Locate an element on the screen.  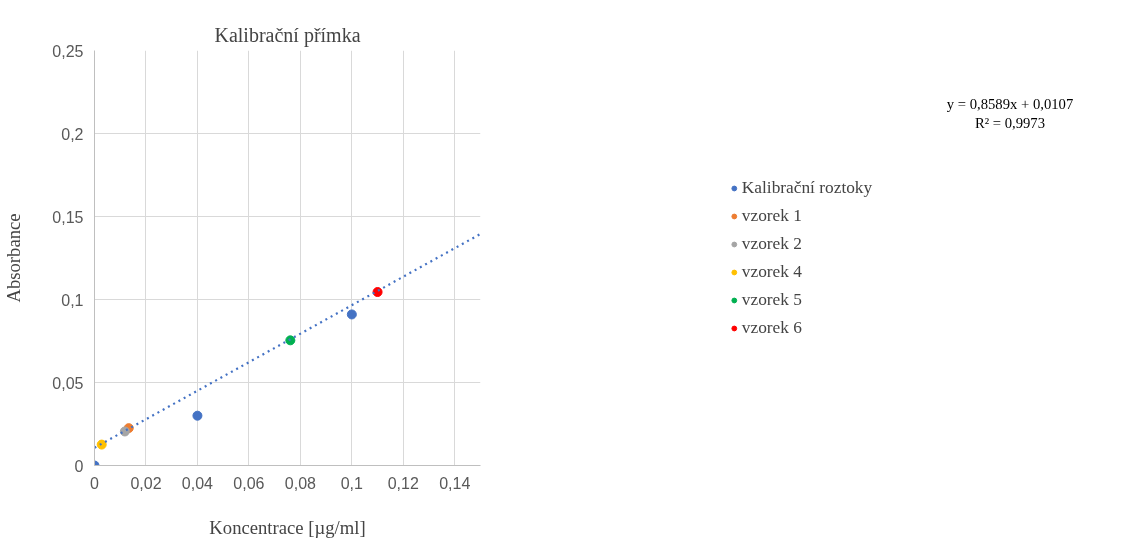
chart-title: Kalibrační přímka is located at coordinates (287, 35).